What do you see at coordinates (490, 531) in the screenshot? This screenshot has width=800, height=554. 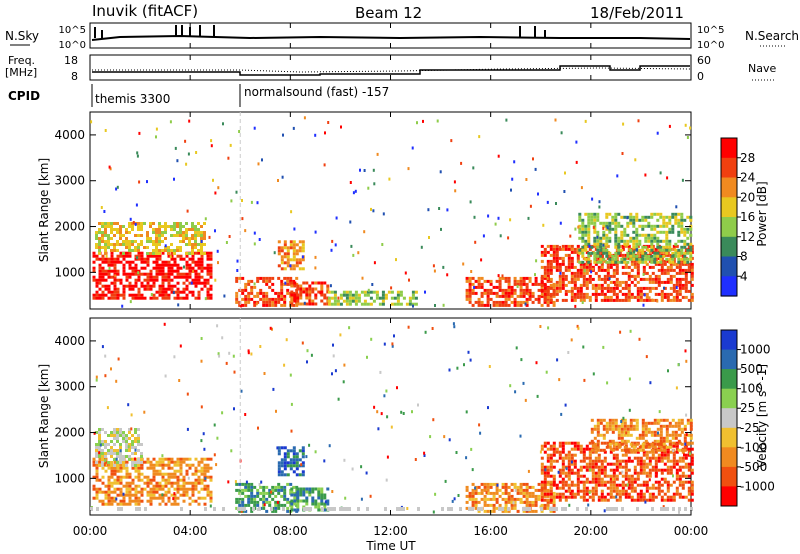 I see `x-tick-label: 16:00` at bounding box center [490, 531].